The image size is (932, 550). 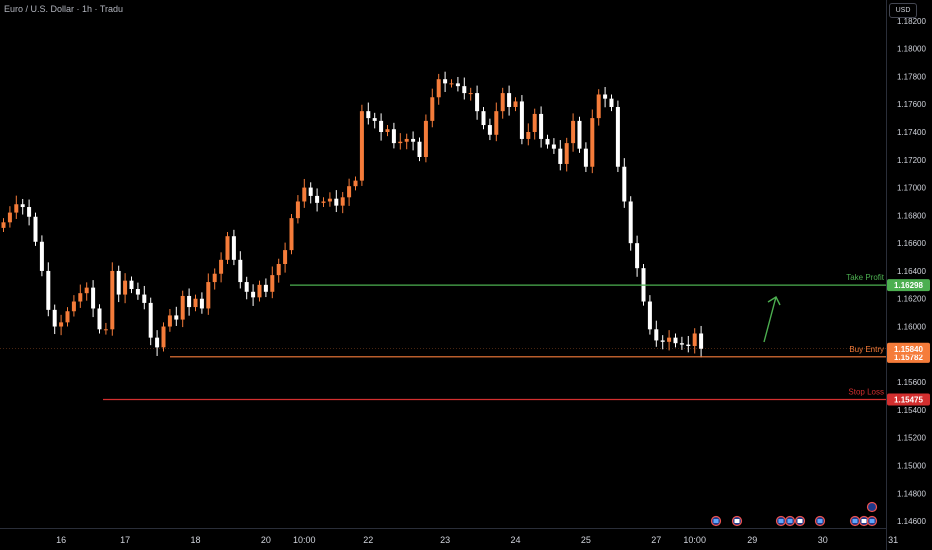 I want to click on event-markers, so click(x=794, y=514).